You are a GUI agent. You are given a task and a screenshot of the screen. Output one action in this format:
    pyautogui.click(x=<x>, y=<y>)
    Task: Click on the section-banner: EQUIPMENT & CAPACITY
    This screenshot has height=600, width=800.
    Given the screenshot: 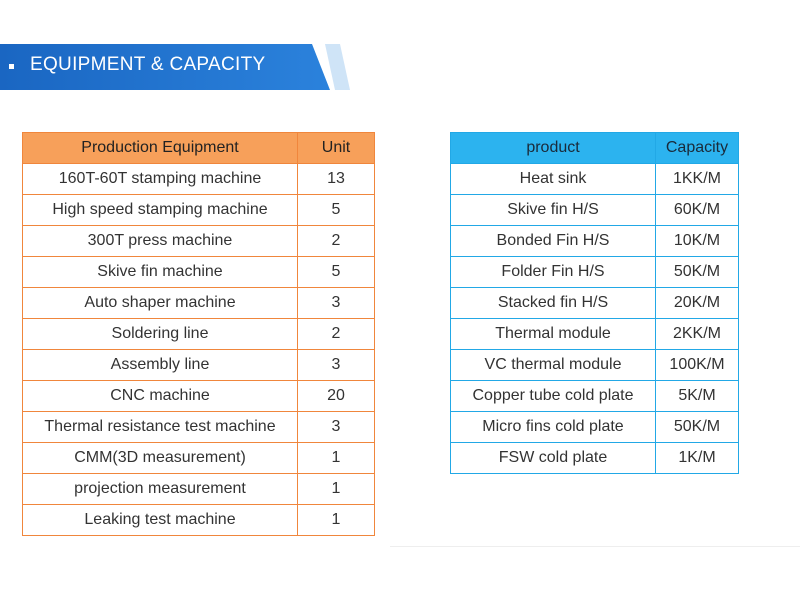 What is the action you would take?
    pyautogui.click(x=175, y=67)
    